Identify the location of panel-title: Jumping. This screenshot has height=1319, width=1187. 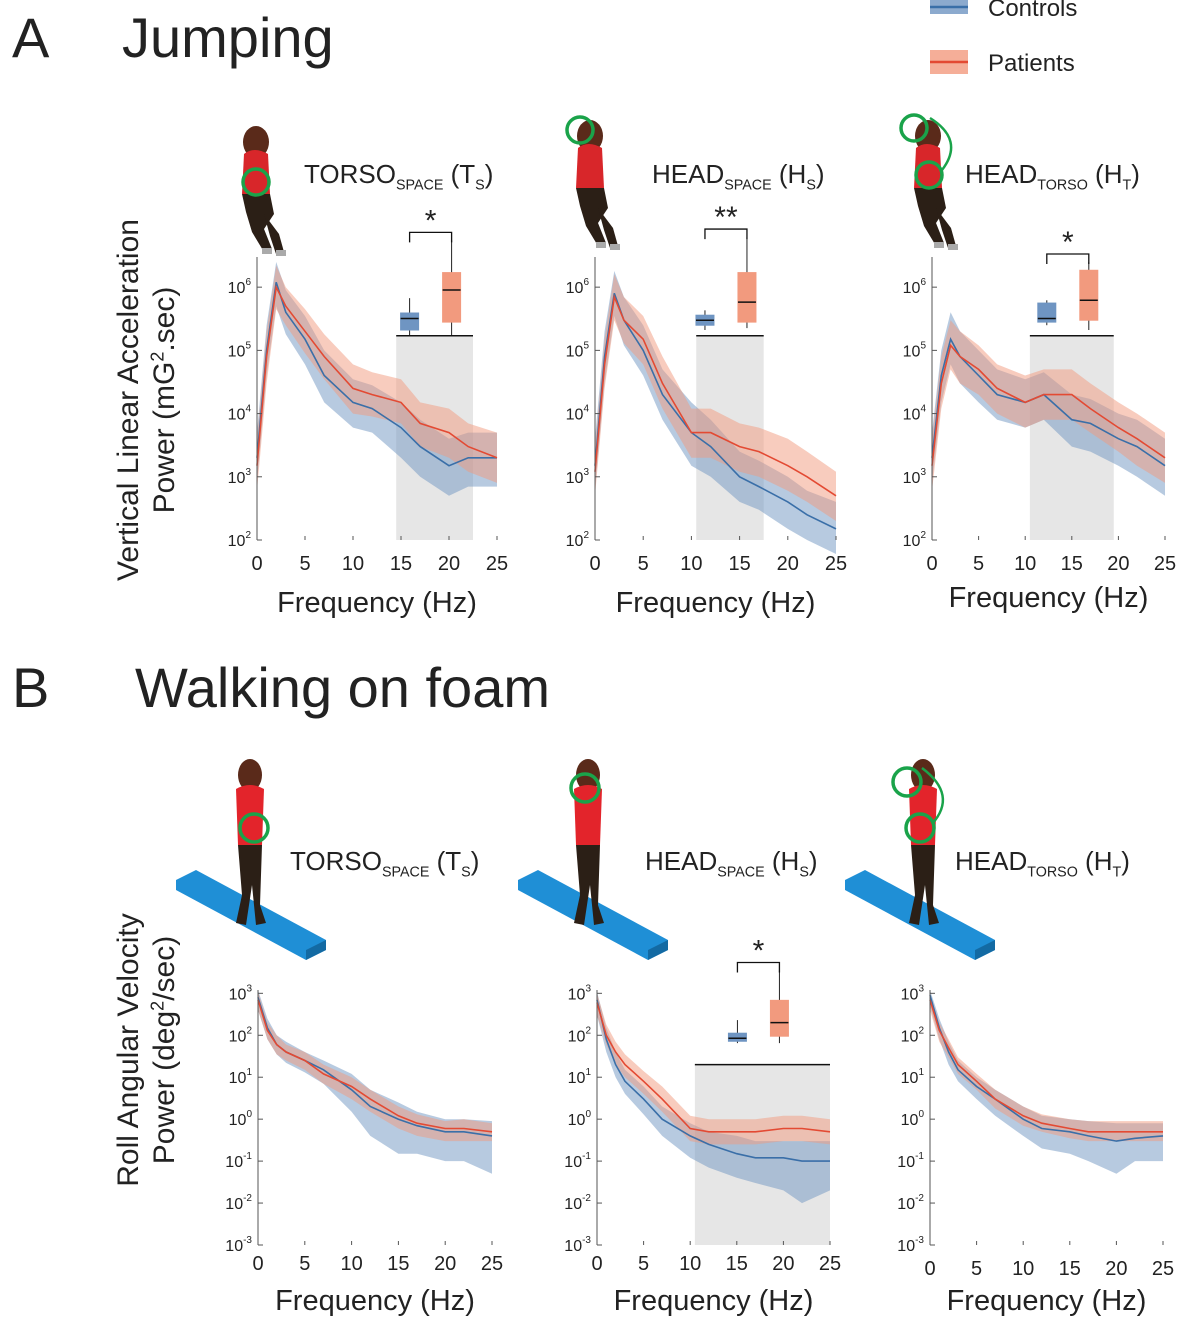
(228, 37).